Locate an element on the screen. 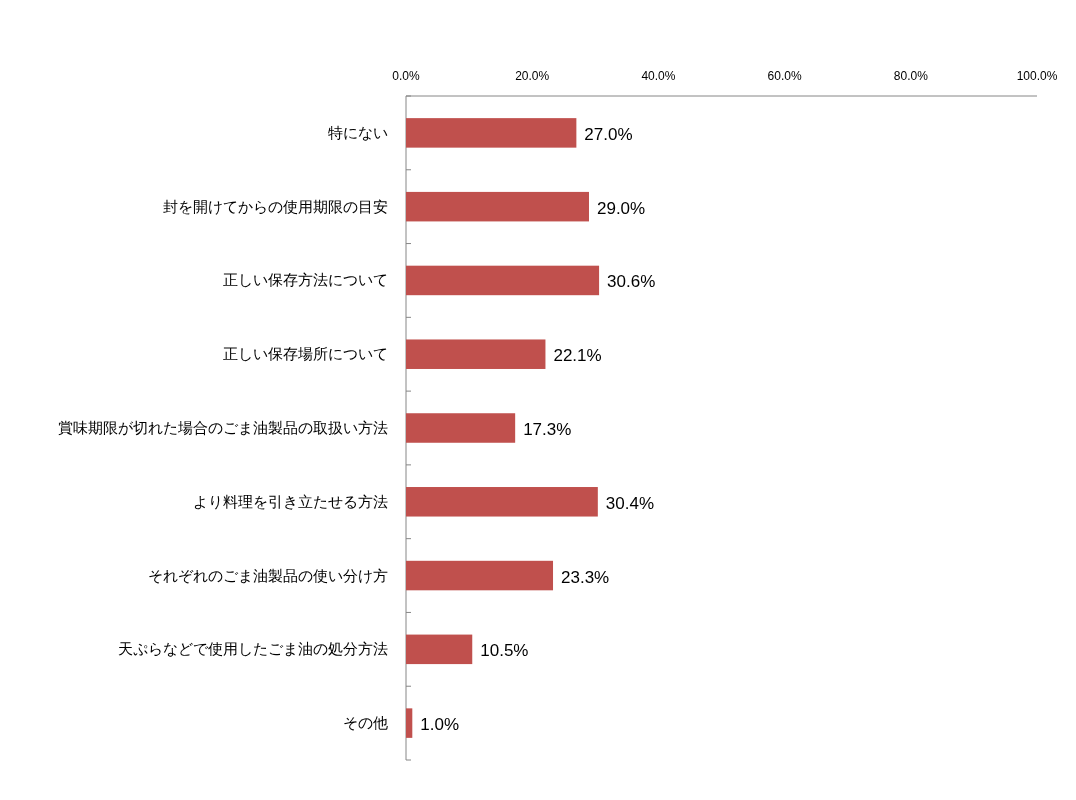  y-tick-label: 封を開けてからの使用期限の目安 is located at coordinates (275, 206).